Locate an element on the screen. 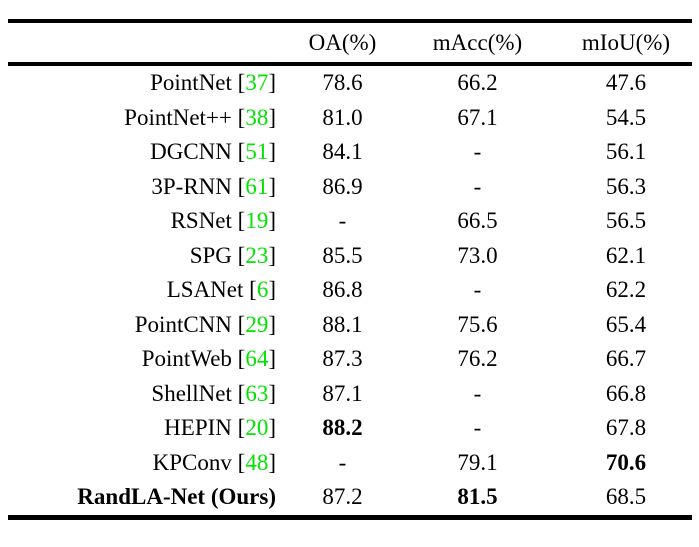 Image resolution: width=699 pixels, height=547 pixels. citation-number: 29 is located at coordinates (257, 324).